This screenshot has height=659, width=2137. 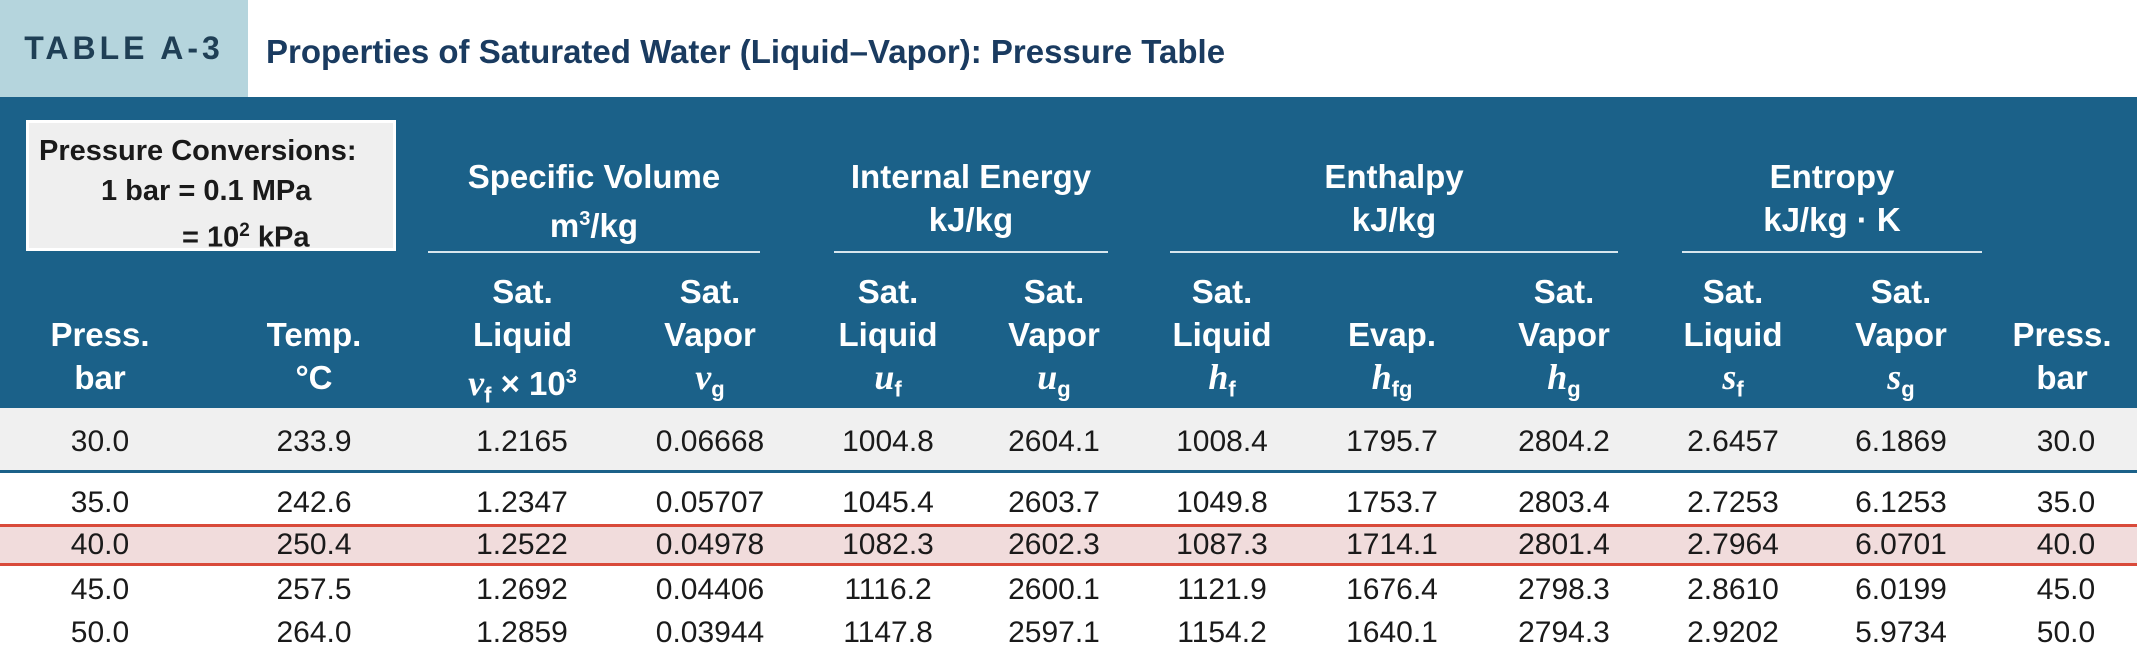 What do you see at coordinates (594, 201) in the screenshot?
I see `group-specific-volume: Specific Volume m3/kg` at bounding box center [594, 201].